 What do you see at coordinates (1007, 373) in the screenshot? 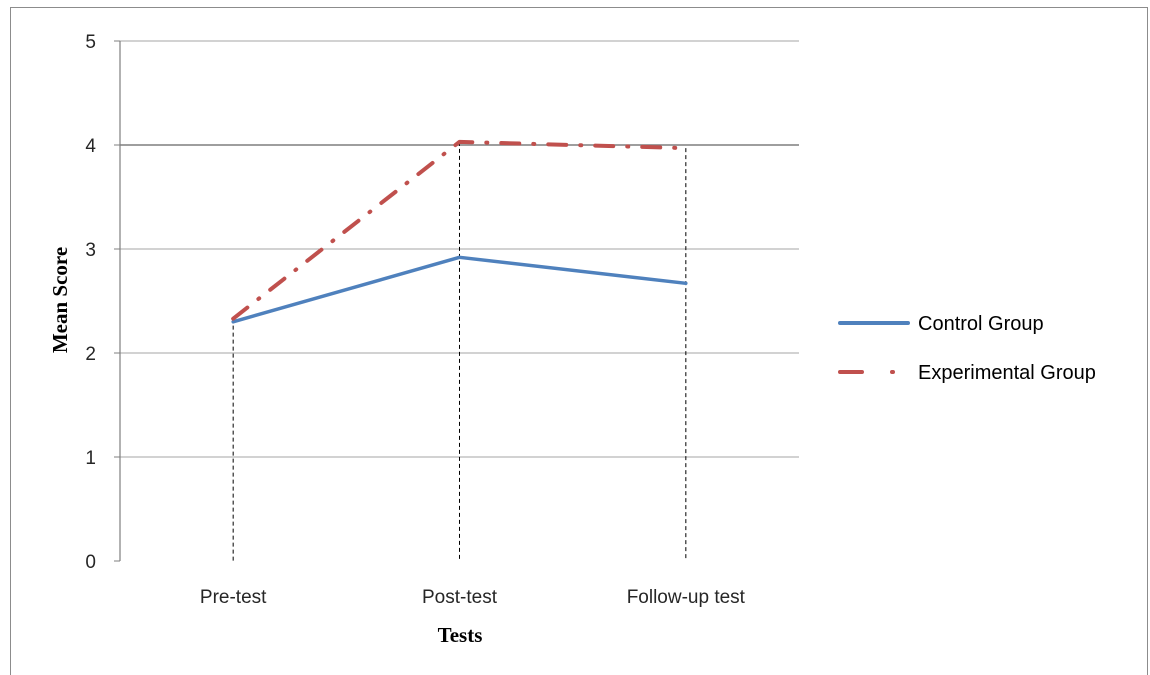
I see `legend-label: Experimental Group` at bounding box center [1007, 373].